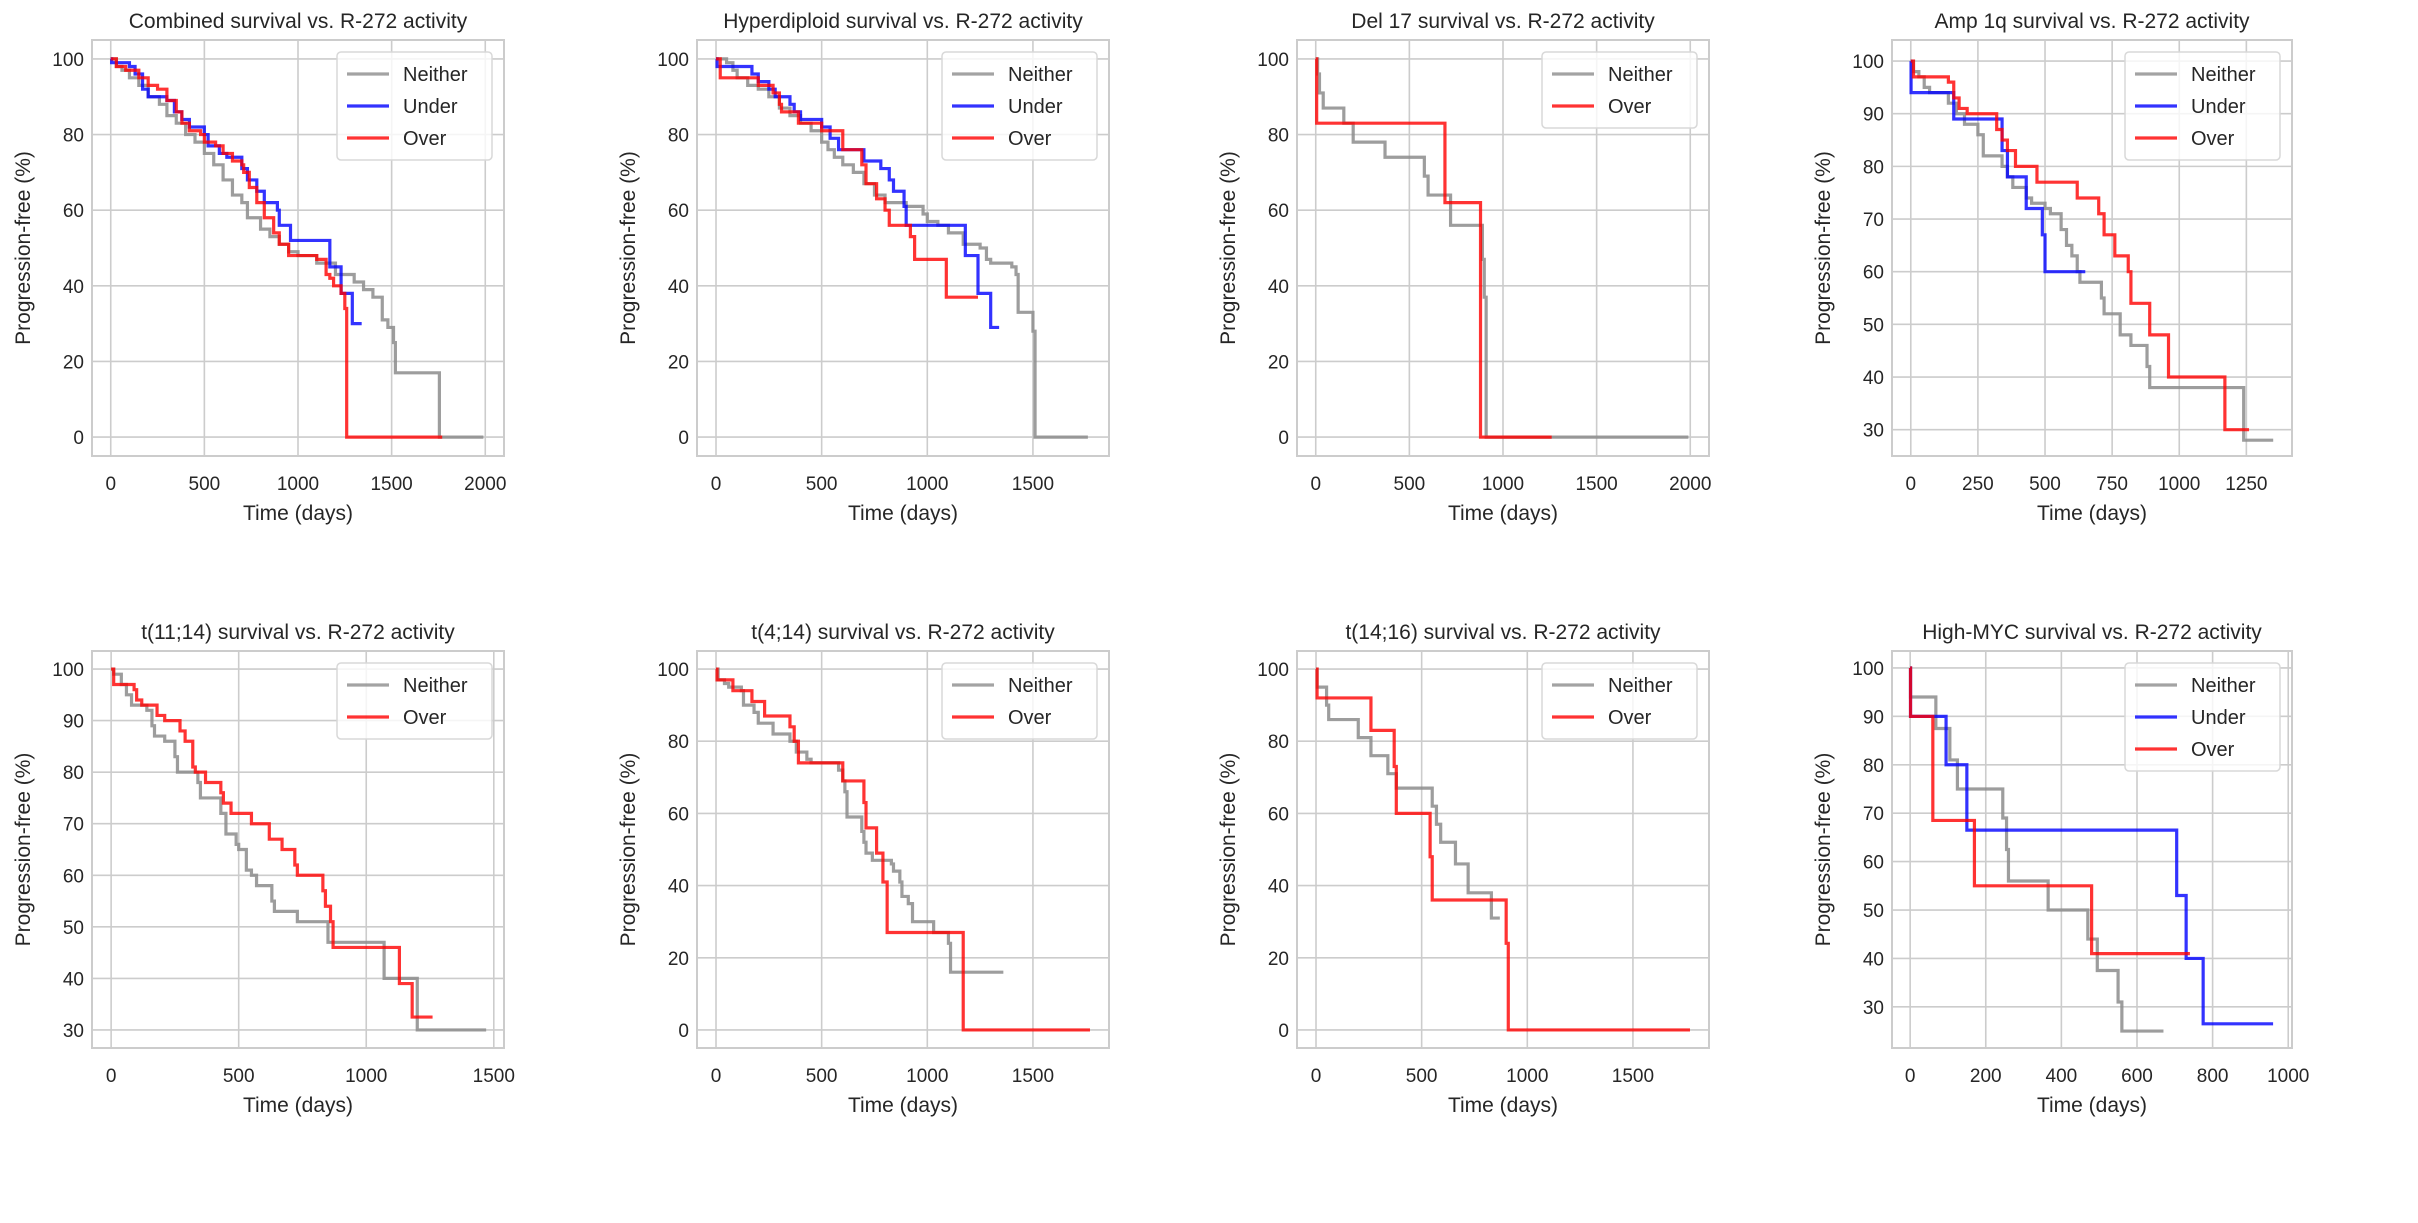 This screenshot has height=1223, width=2418. Describe the element at coordinates (903, 632) in the screenshot. I see `subplot-title: t(4;14) survival vs. R-272 activity` at that location.